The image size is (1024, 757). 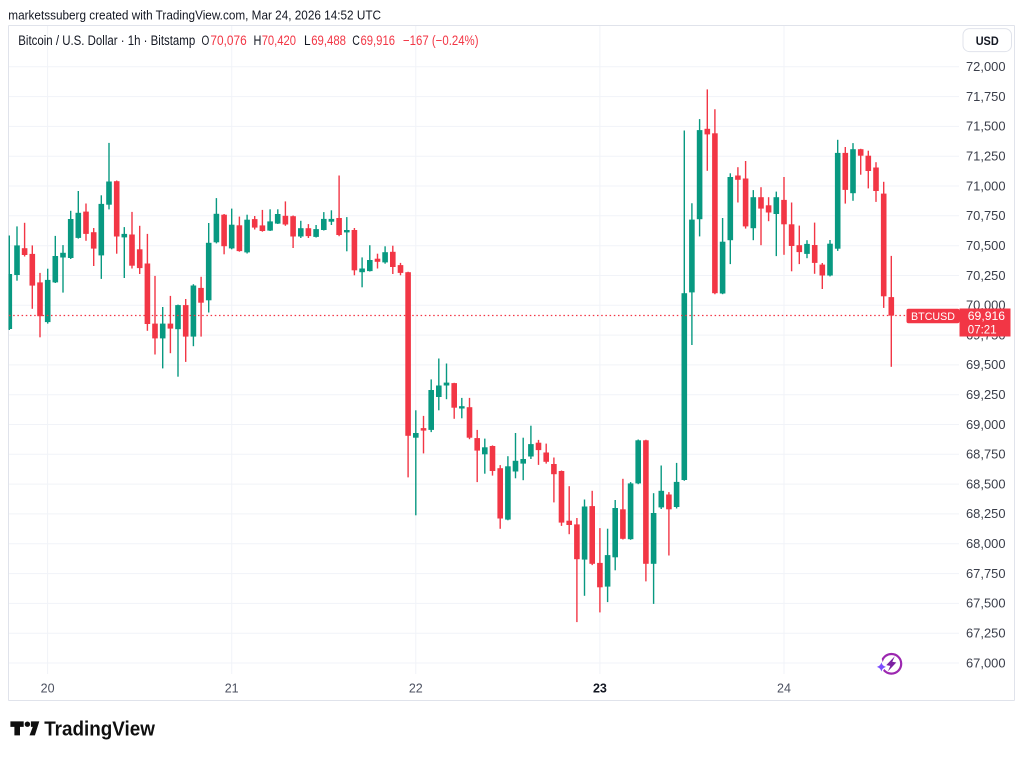 I want to click on svg-text: 70,500, so click(x=986, y=246).